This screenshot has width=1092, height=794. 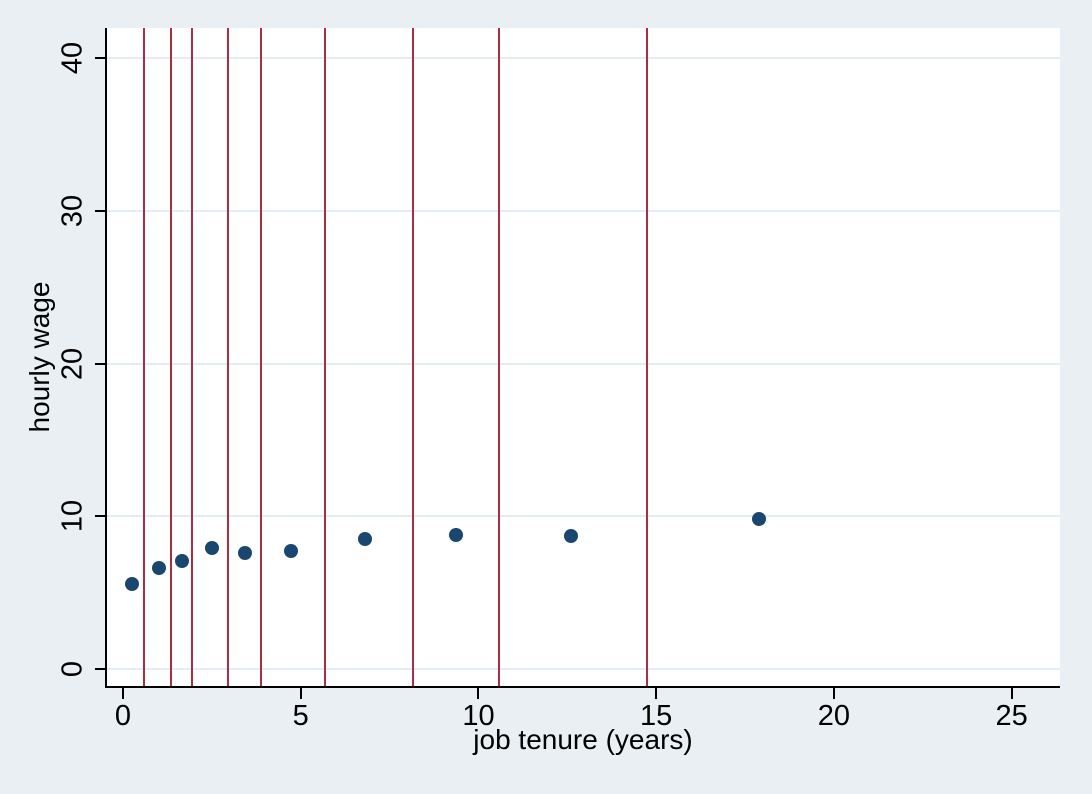 What do you see at coordinates (582, 687) in the screenshot?
I see `x-axis-line` at bounding box center [582, 687].